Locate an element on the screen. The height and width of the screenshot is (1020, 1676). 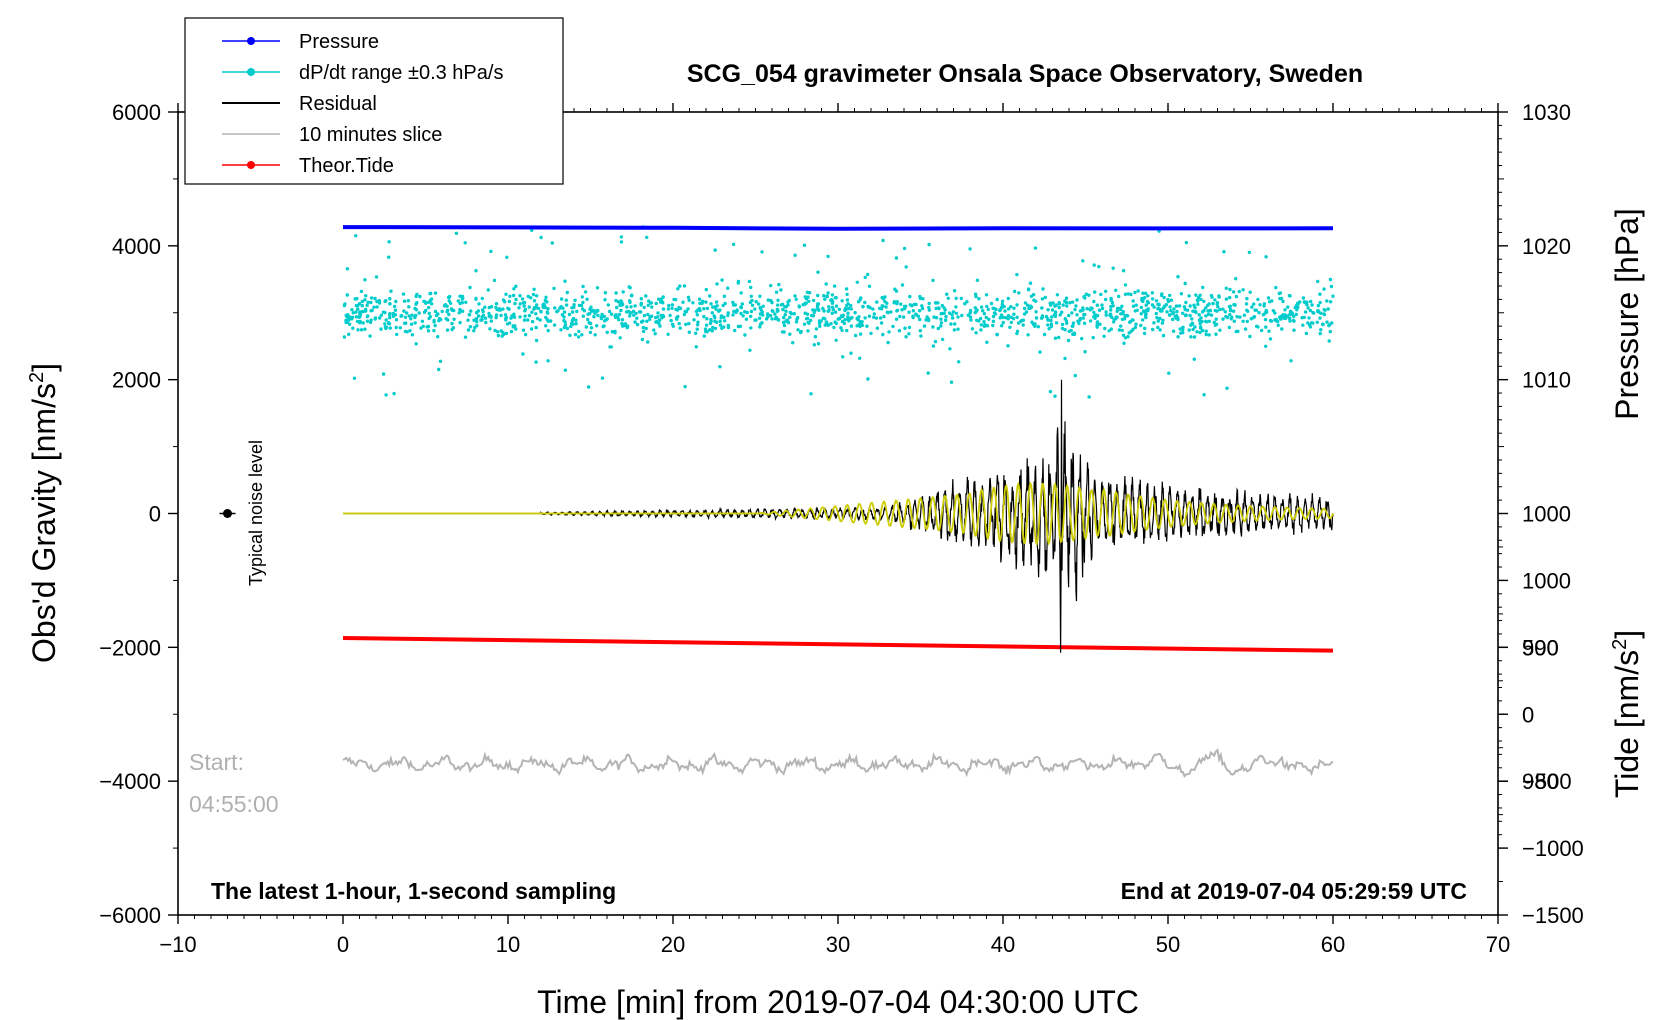
legend-label: dP/dt range ±0.3 hPa/s is located at coordinates (401, 73).